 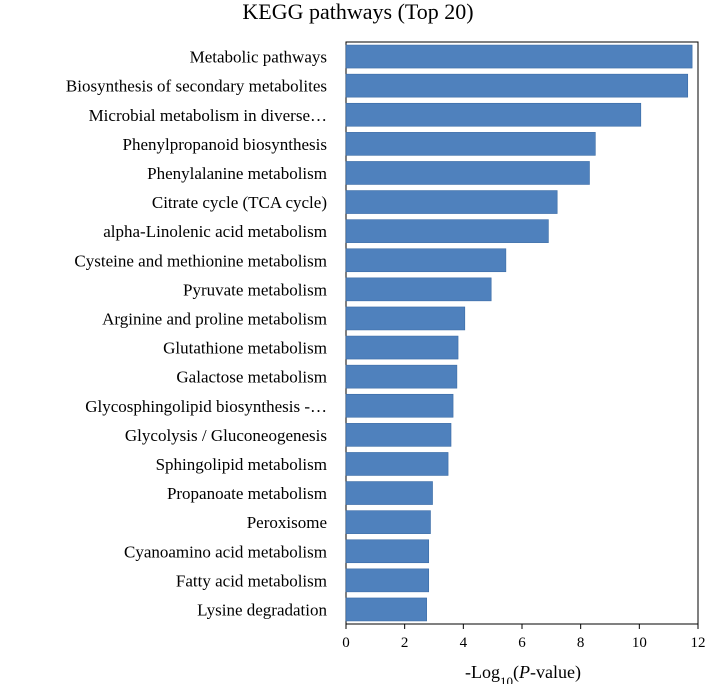 What do you see at coordinates (245, 348) in the screenshot?
I see `category-label: Glutathione metabolism` at bounding box center [245, 348].